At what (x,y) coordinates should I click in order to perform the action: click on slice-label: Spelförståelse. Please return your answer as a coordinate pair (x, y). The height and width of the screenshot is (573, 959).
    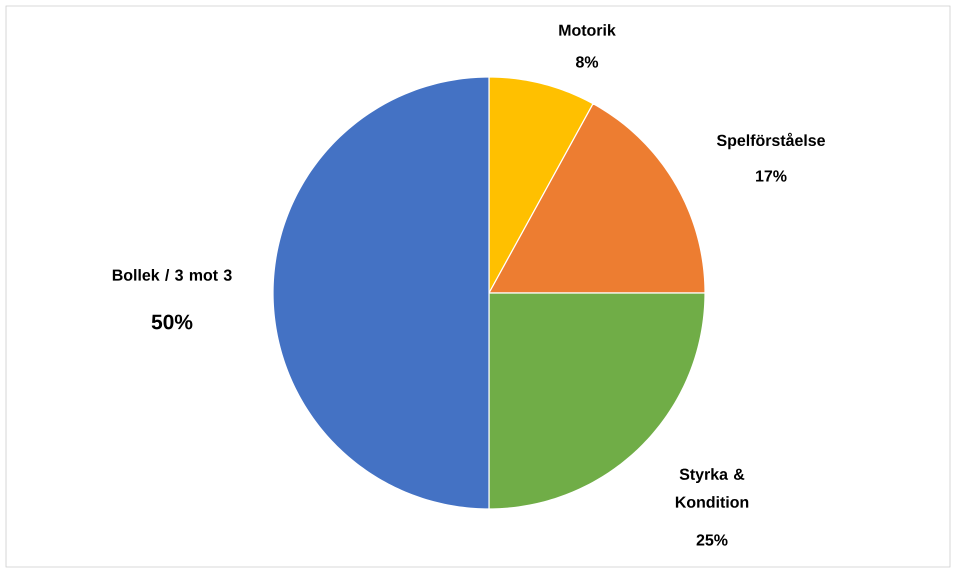
    Looking at the image, I should click on (770, 141).